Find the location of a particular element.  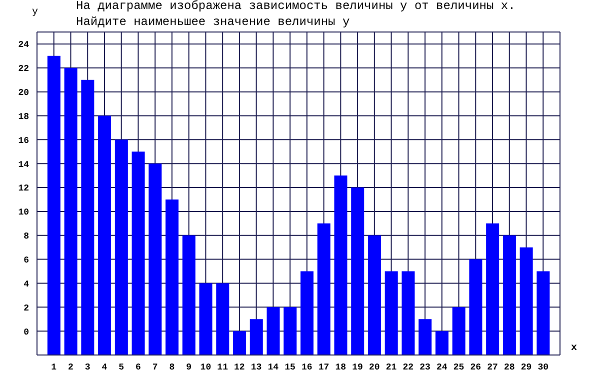

chart-title: На диаграмме изображена зависимость величины y от величины x. Найдите наименьшее значение величины y is located at coordinates (296, 15).